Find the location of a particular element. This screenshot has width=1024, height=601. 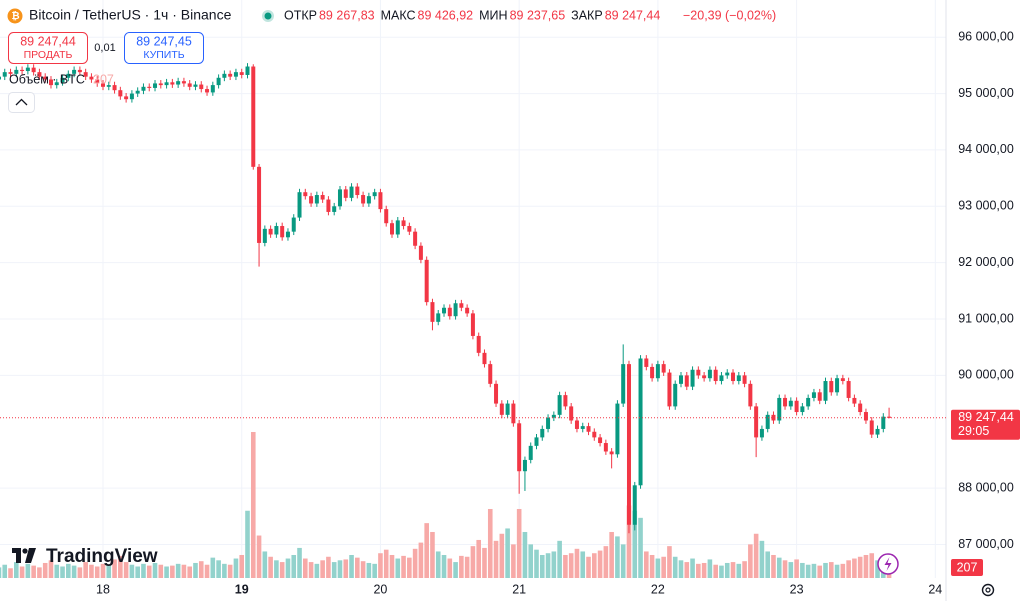

buy-price: 89 247,45 is located at coordinates (164, 41).